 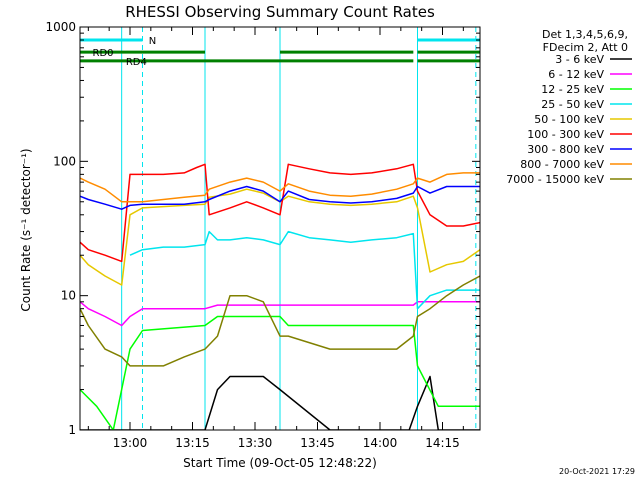 I want to click on legend-label-6: 300 - 800 keV, so click(x=565, y=149).